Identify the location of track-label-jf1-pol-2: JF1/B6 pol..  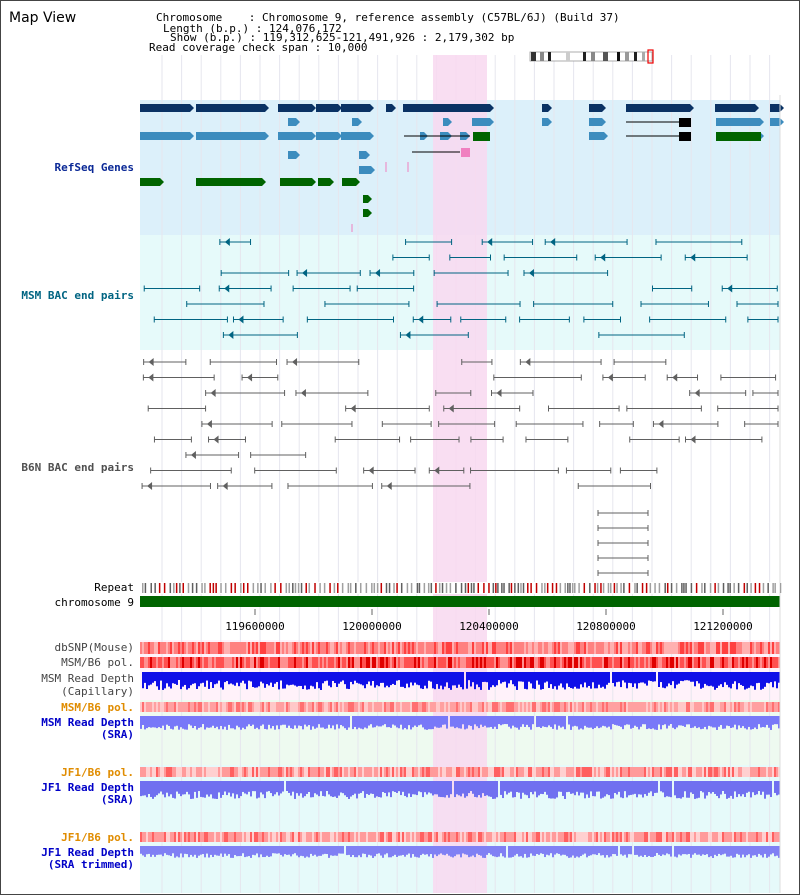
(97, 837).